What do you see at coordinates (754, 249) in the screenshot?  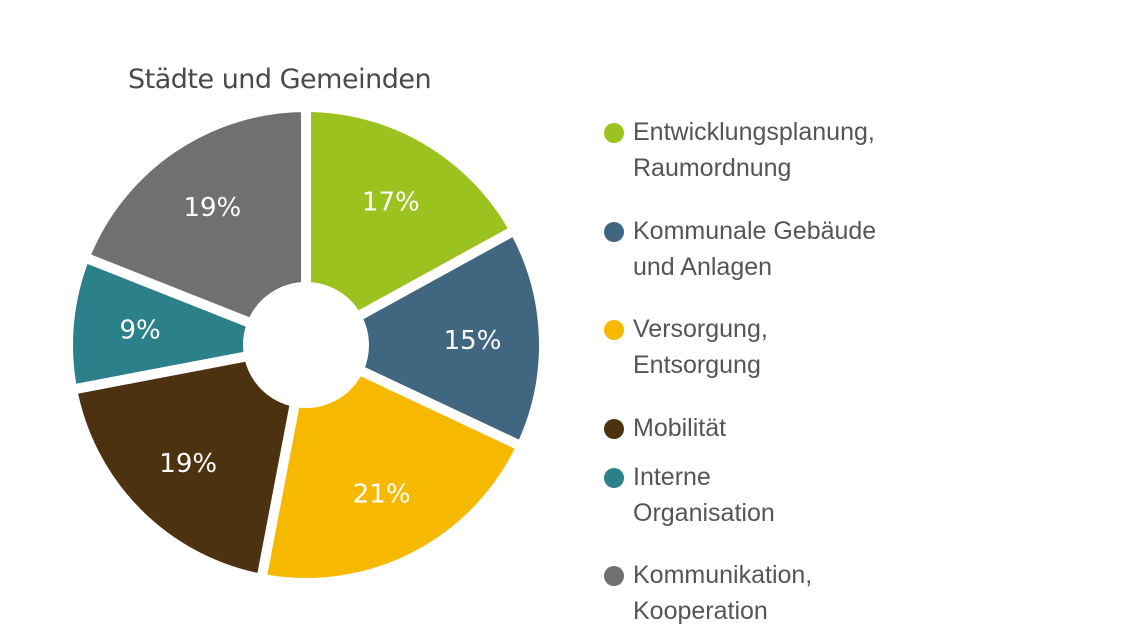 I see `legend-label: Kommunale Gebäude und Anlagen` at bounding box center [754, 249].